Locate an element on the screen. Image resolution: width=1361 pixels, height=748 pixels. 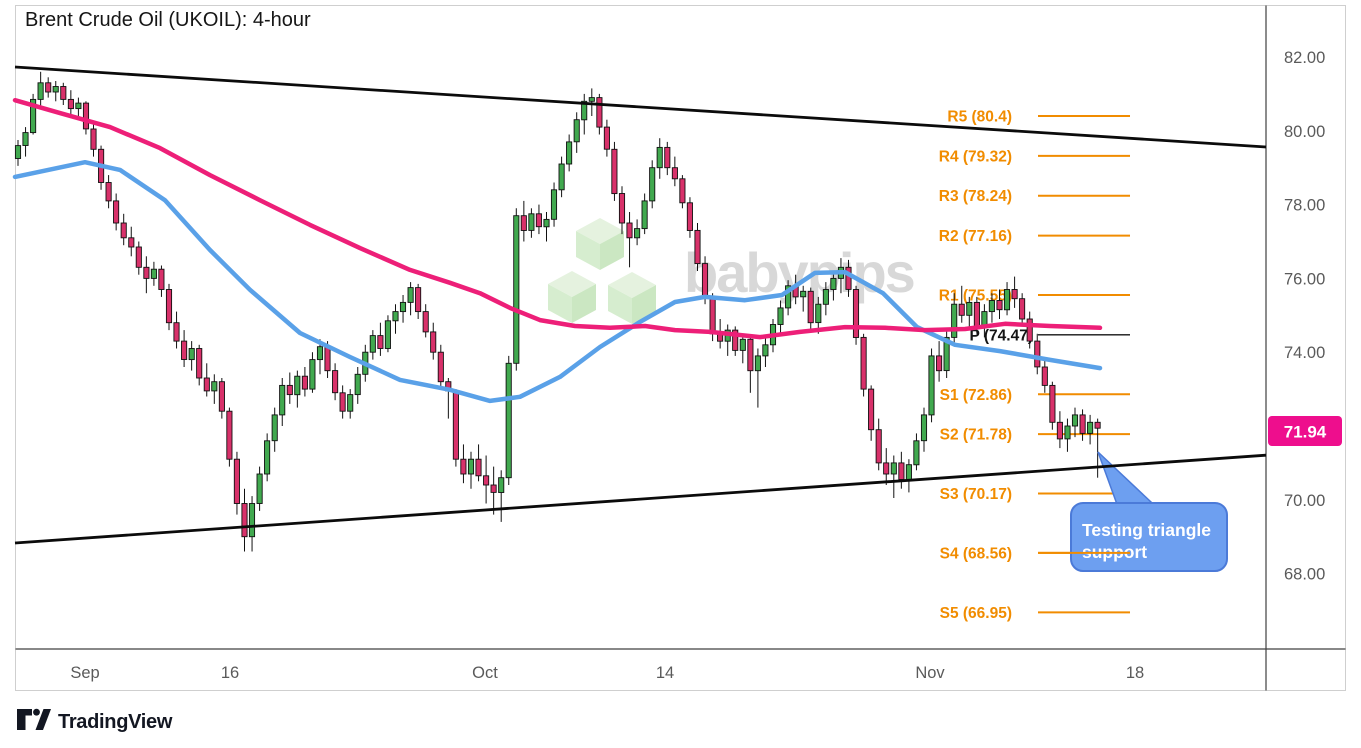
price-axis is located at coordinates (1305, 327).